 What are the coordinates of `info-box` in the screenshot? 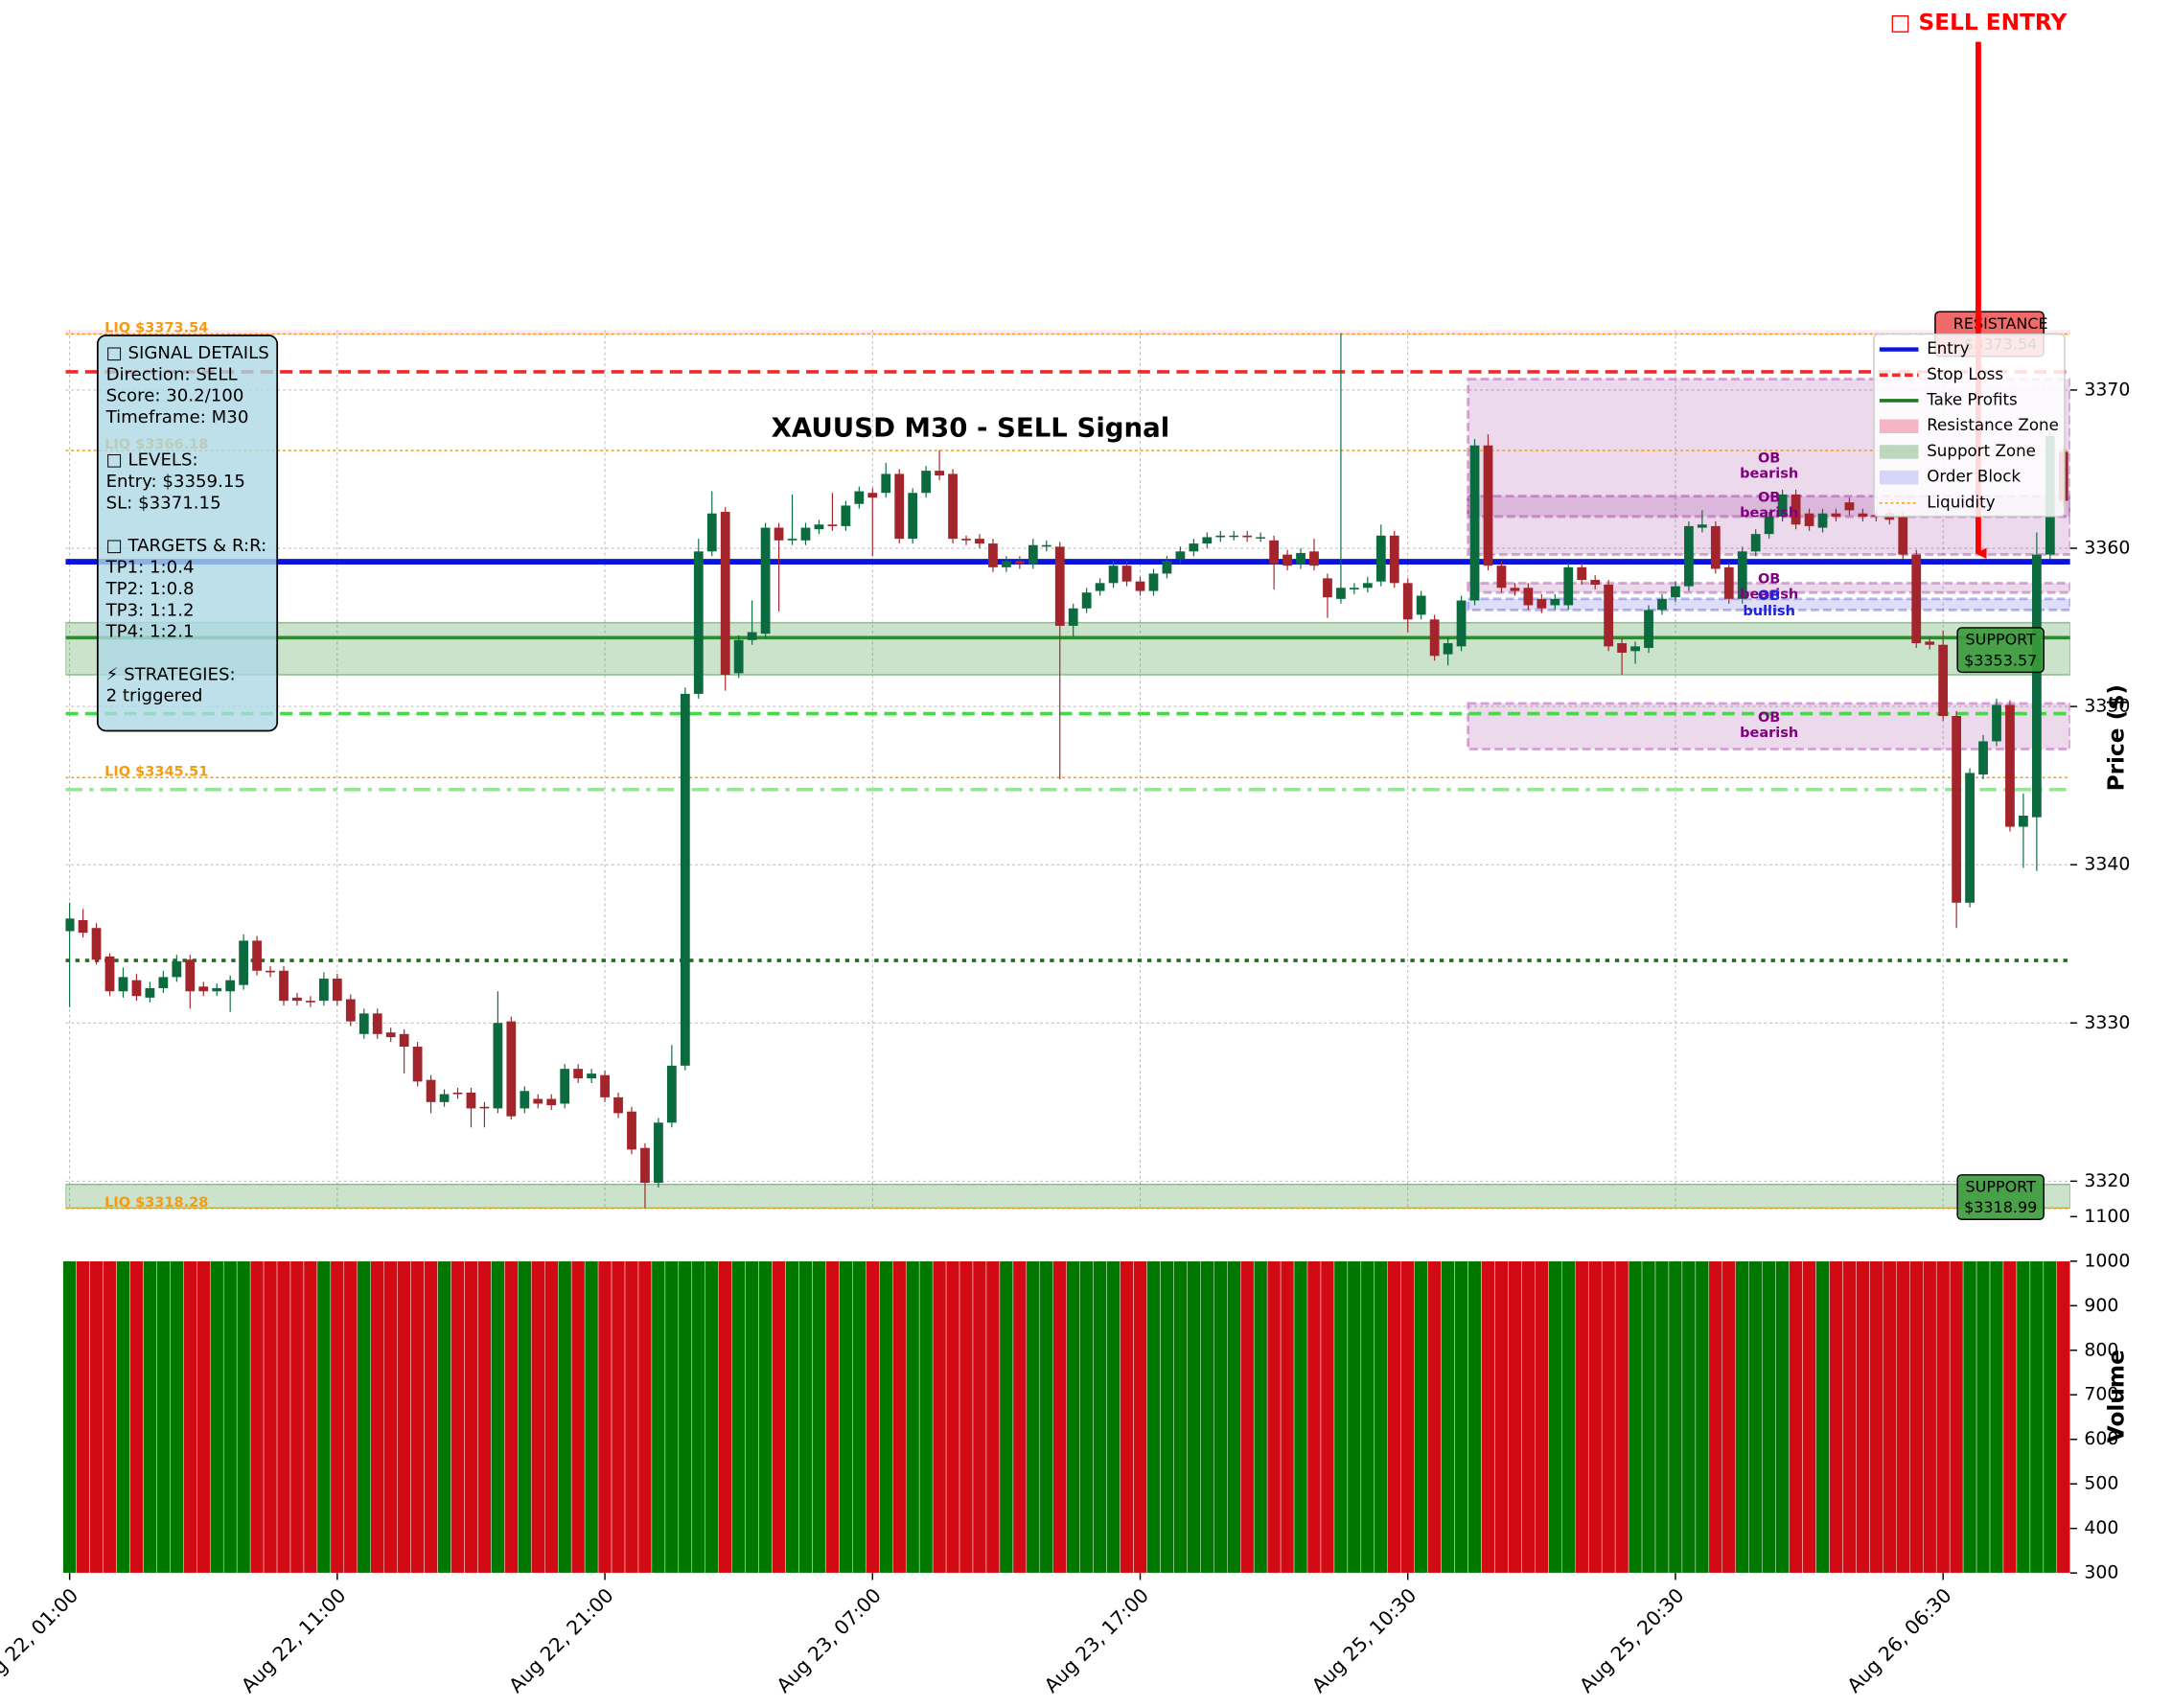 It's located at (187, 533).